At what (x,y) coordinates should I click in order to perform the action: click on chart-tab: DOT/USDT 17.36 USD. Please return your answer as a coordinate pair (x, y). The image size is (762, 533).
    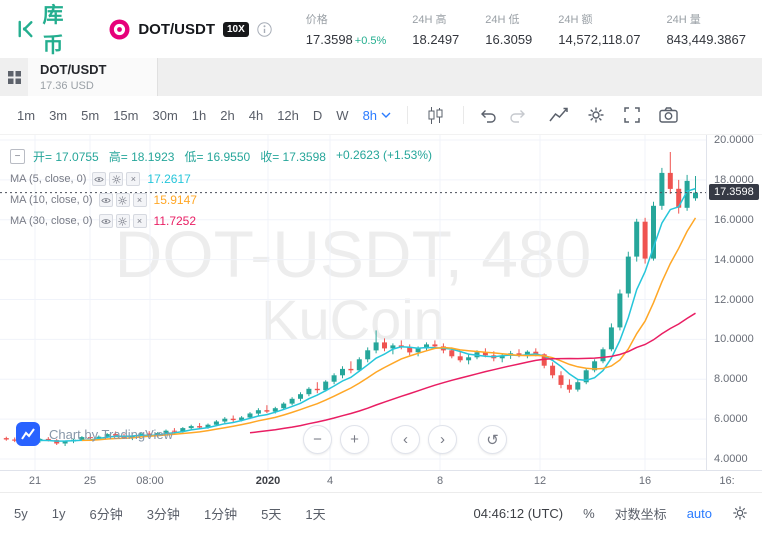
    Looking at the image, I should click on (93, 77).